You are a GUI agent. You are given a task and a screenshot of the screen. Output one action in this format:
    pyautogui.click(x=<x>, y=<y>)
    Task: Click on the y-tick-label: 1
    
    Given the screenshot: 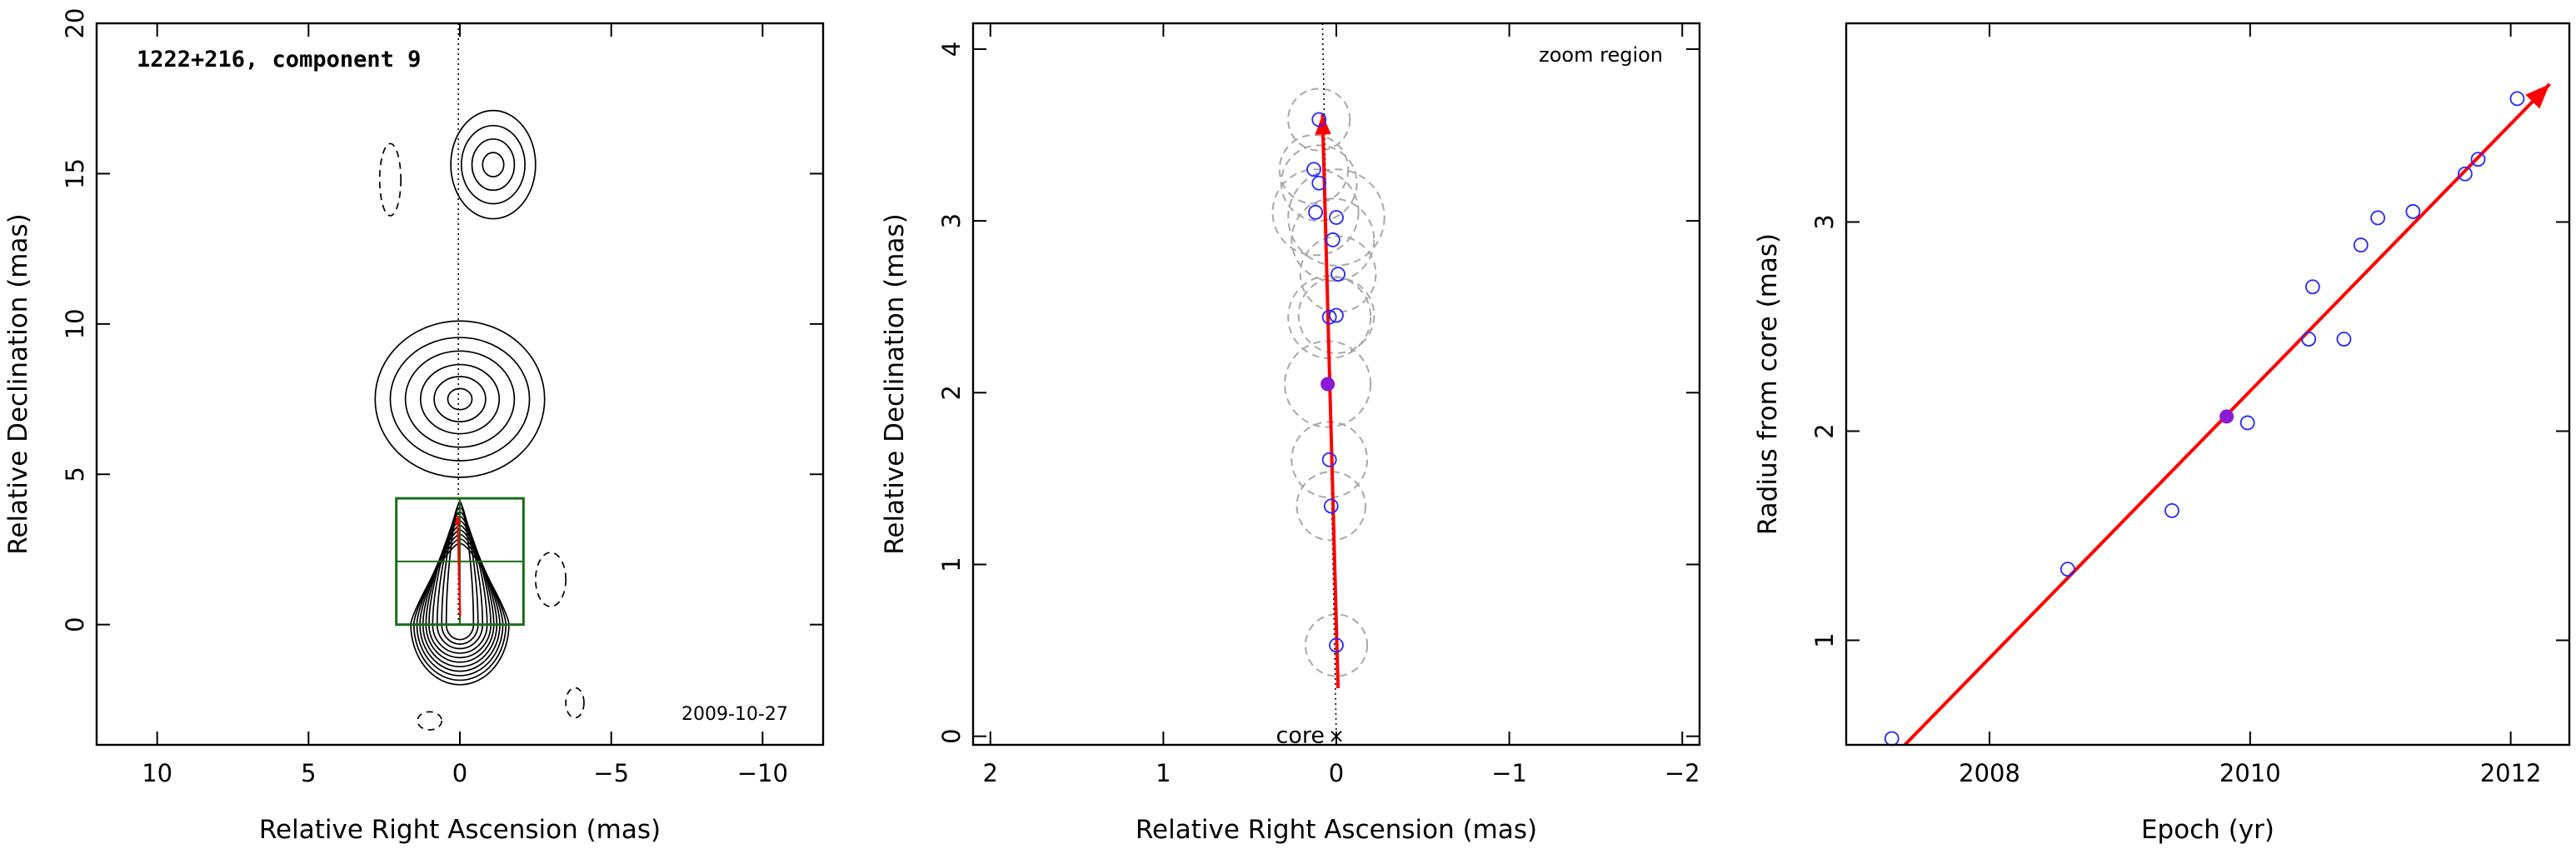 What is the action you would take?
    pyautogui.click(x=951, y=564)
    